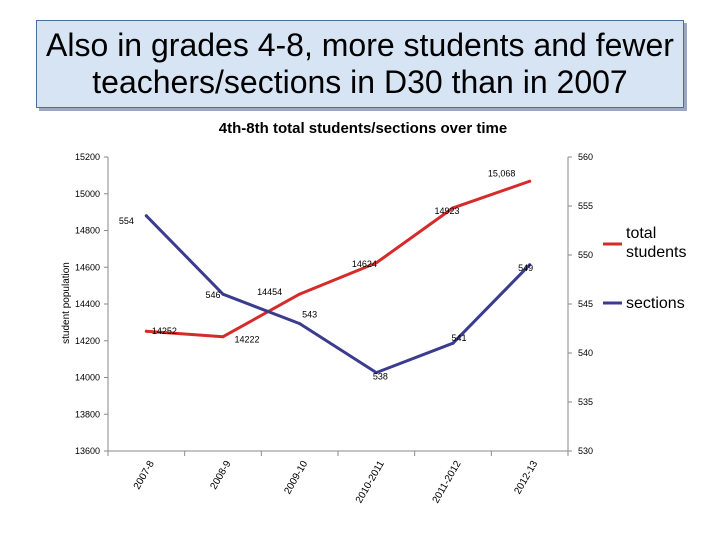 The image size is (720, 540). What do you see at coordinates (87, 451) in the screenshot?
I see `y-tick-label: 13600` at bounding box center [87, 451].